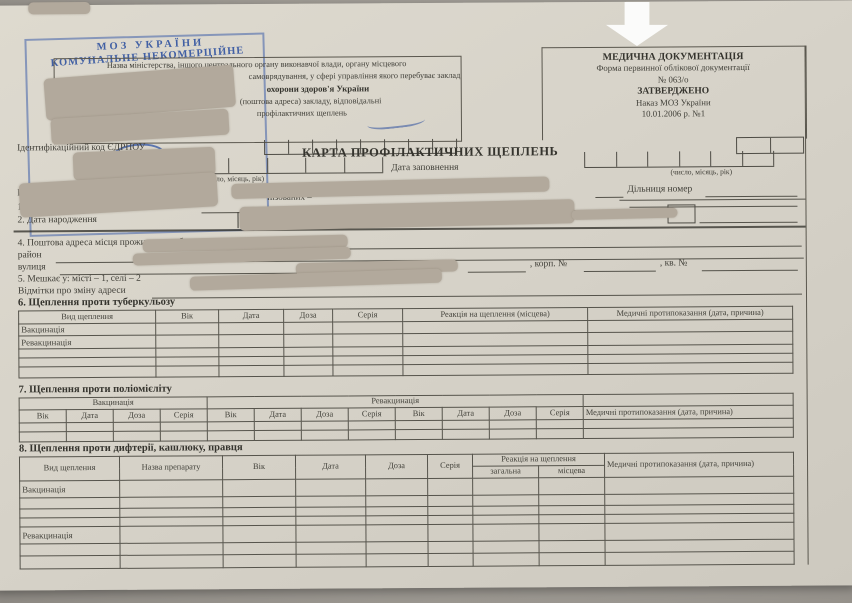 The image size is (852, 603). I want to click on doc-info-date: 10.01.2006 р. №1, so click(673, 113).